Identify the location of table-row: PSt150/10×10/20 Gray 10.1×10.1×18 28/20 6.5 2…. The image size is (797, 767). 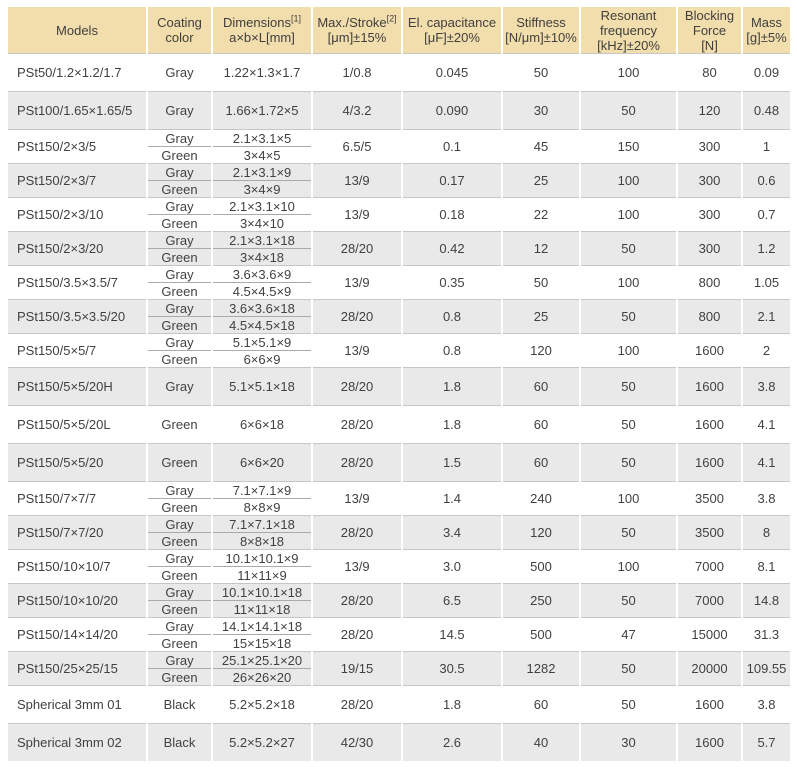
(399, 600).